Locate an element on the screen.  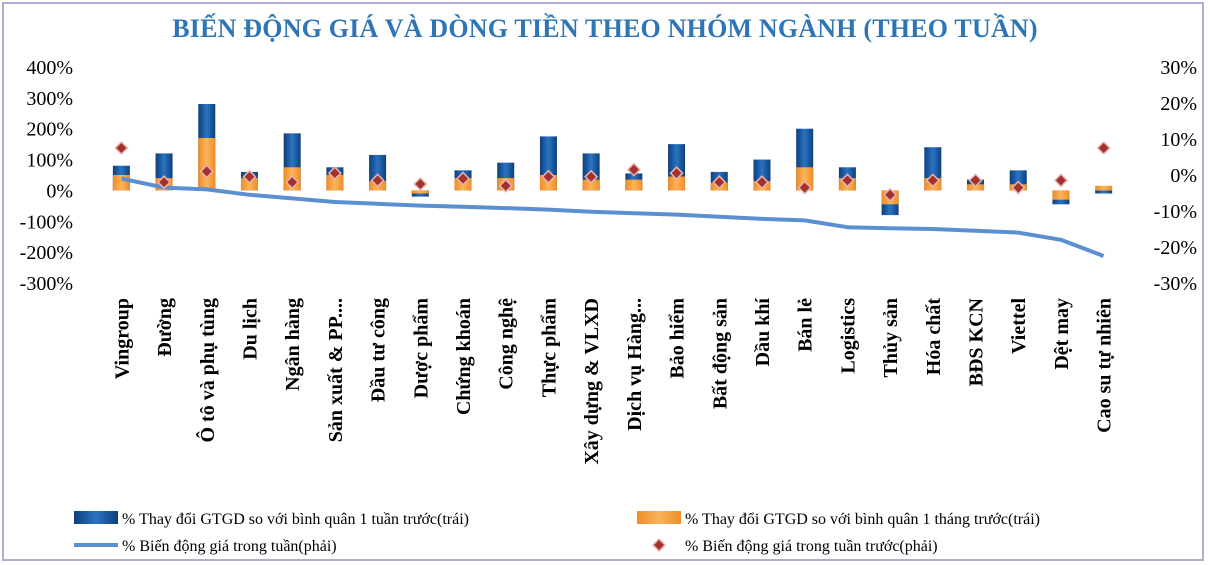
category-label: Bảo hiểm is located at coordinates (678, 338).